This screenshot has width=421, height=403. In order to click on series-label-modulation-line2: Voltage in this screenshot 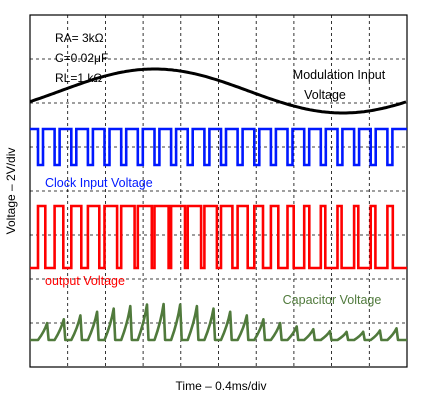, I will do `click(325, 95)`.